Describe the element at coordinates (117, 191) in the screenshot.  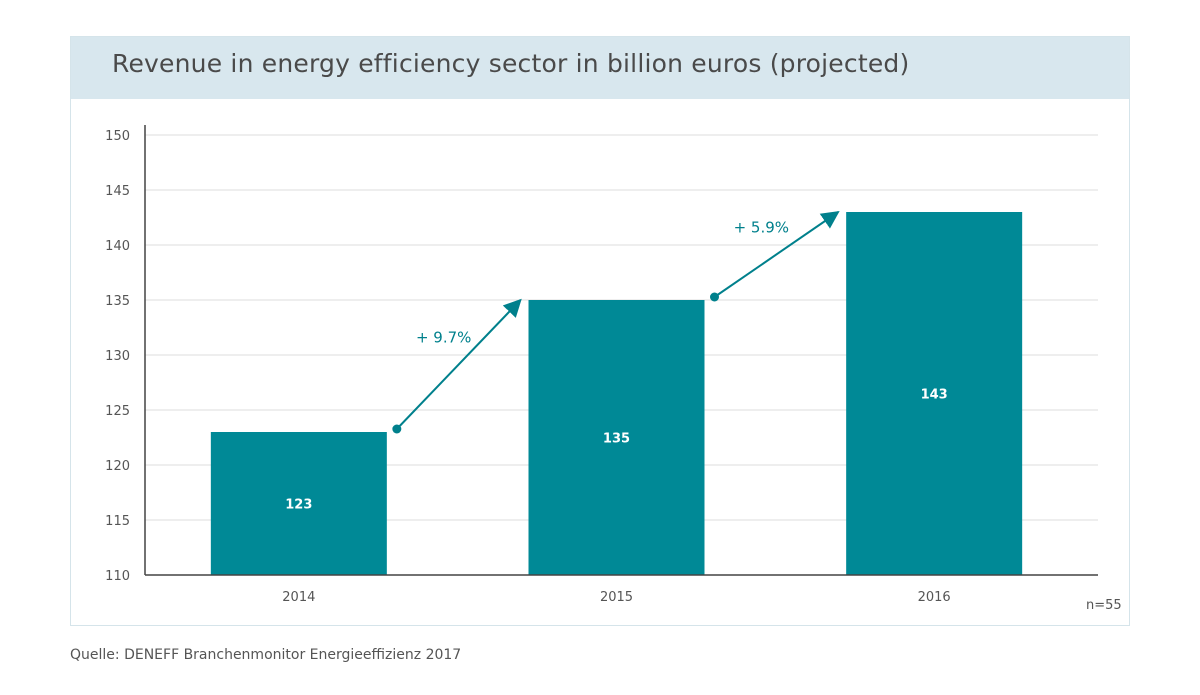
I see `y-tick-label: 145` at that location.